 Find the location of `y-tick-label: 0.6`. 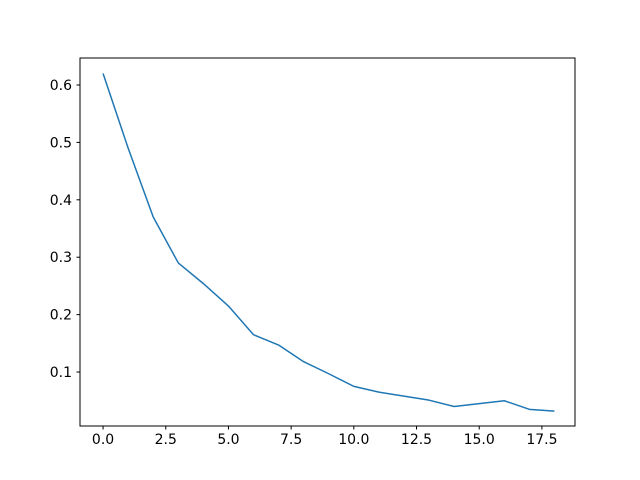

y-tick-label: 0.6 is located at coordinates (61, 86).